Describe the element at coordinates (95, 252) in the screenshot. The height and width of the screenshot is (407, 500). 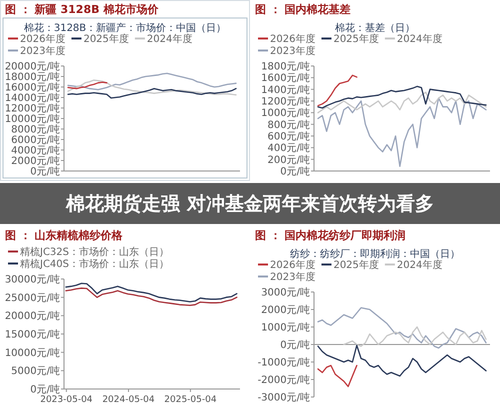
I see `legend-label: 精梳JC32S：市场价：山东（日）` at that location.